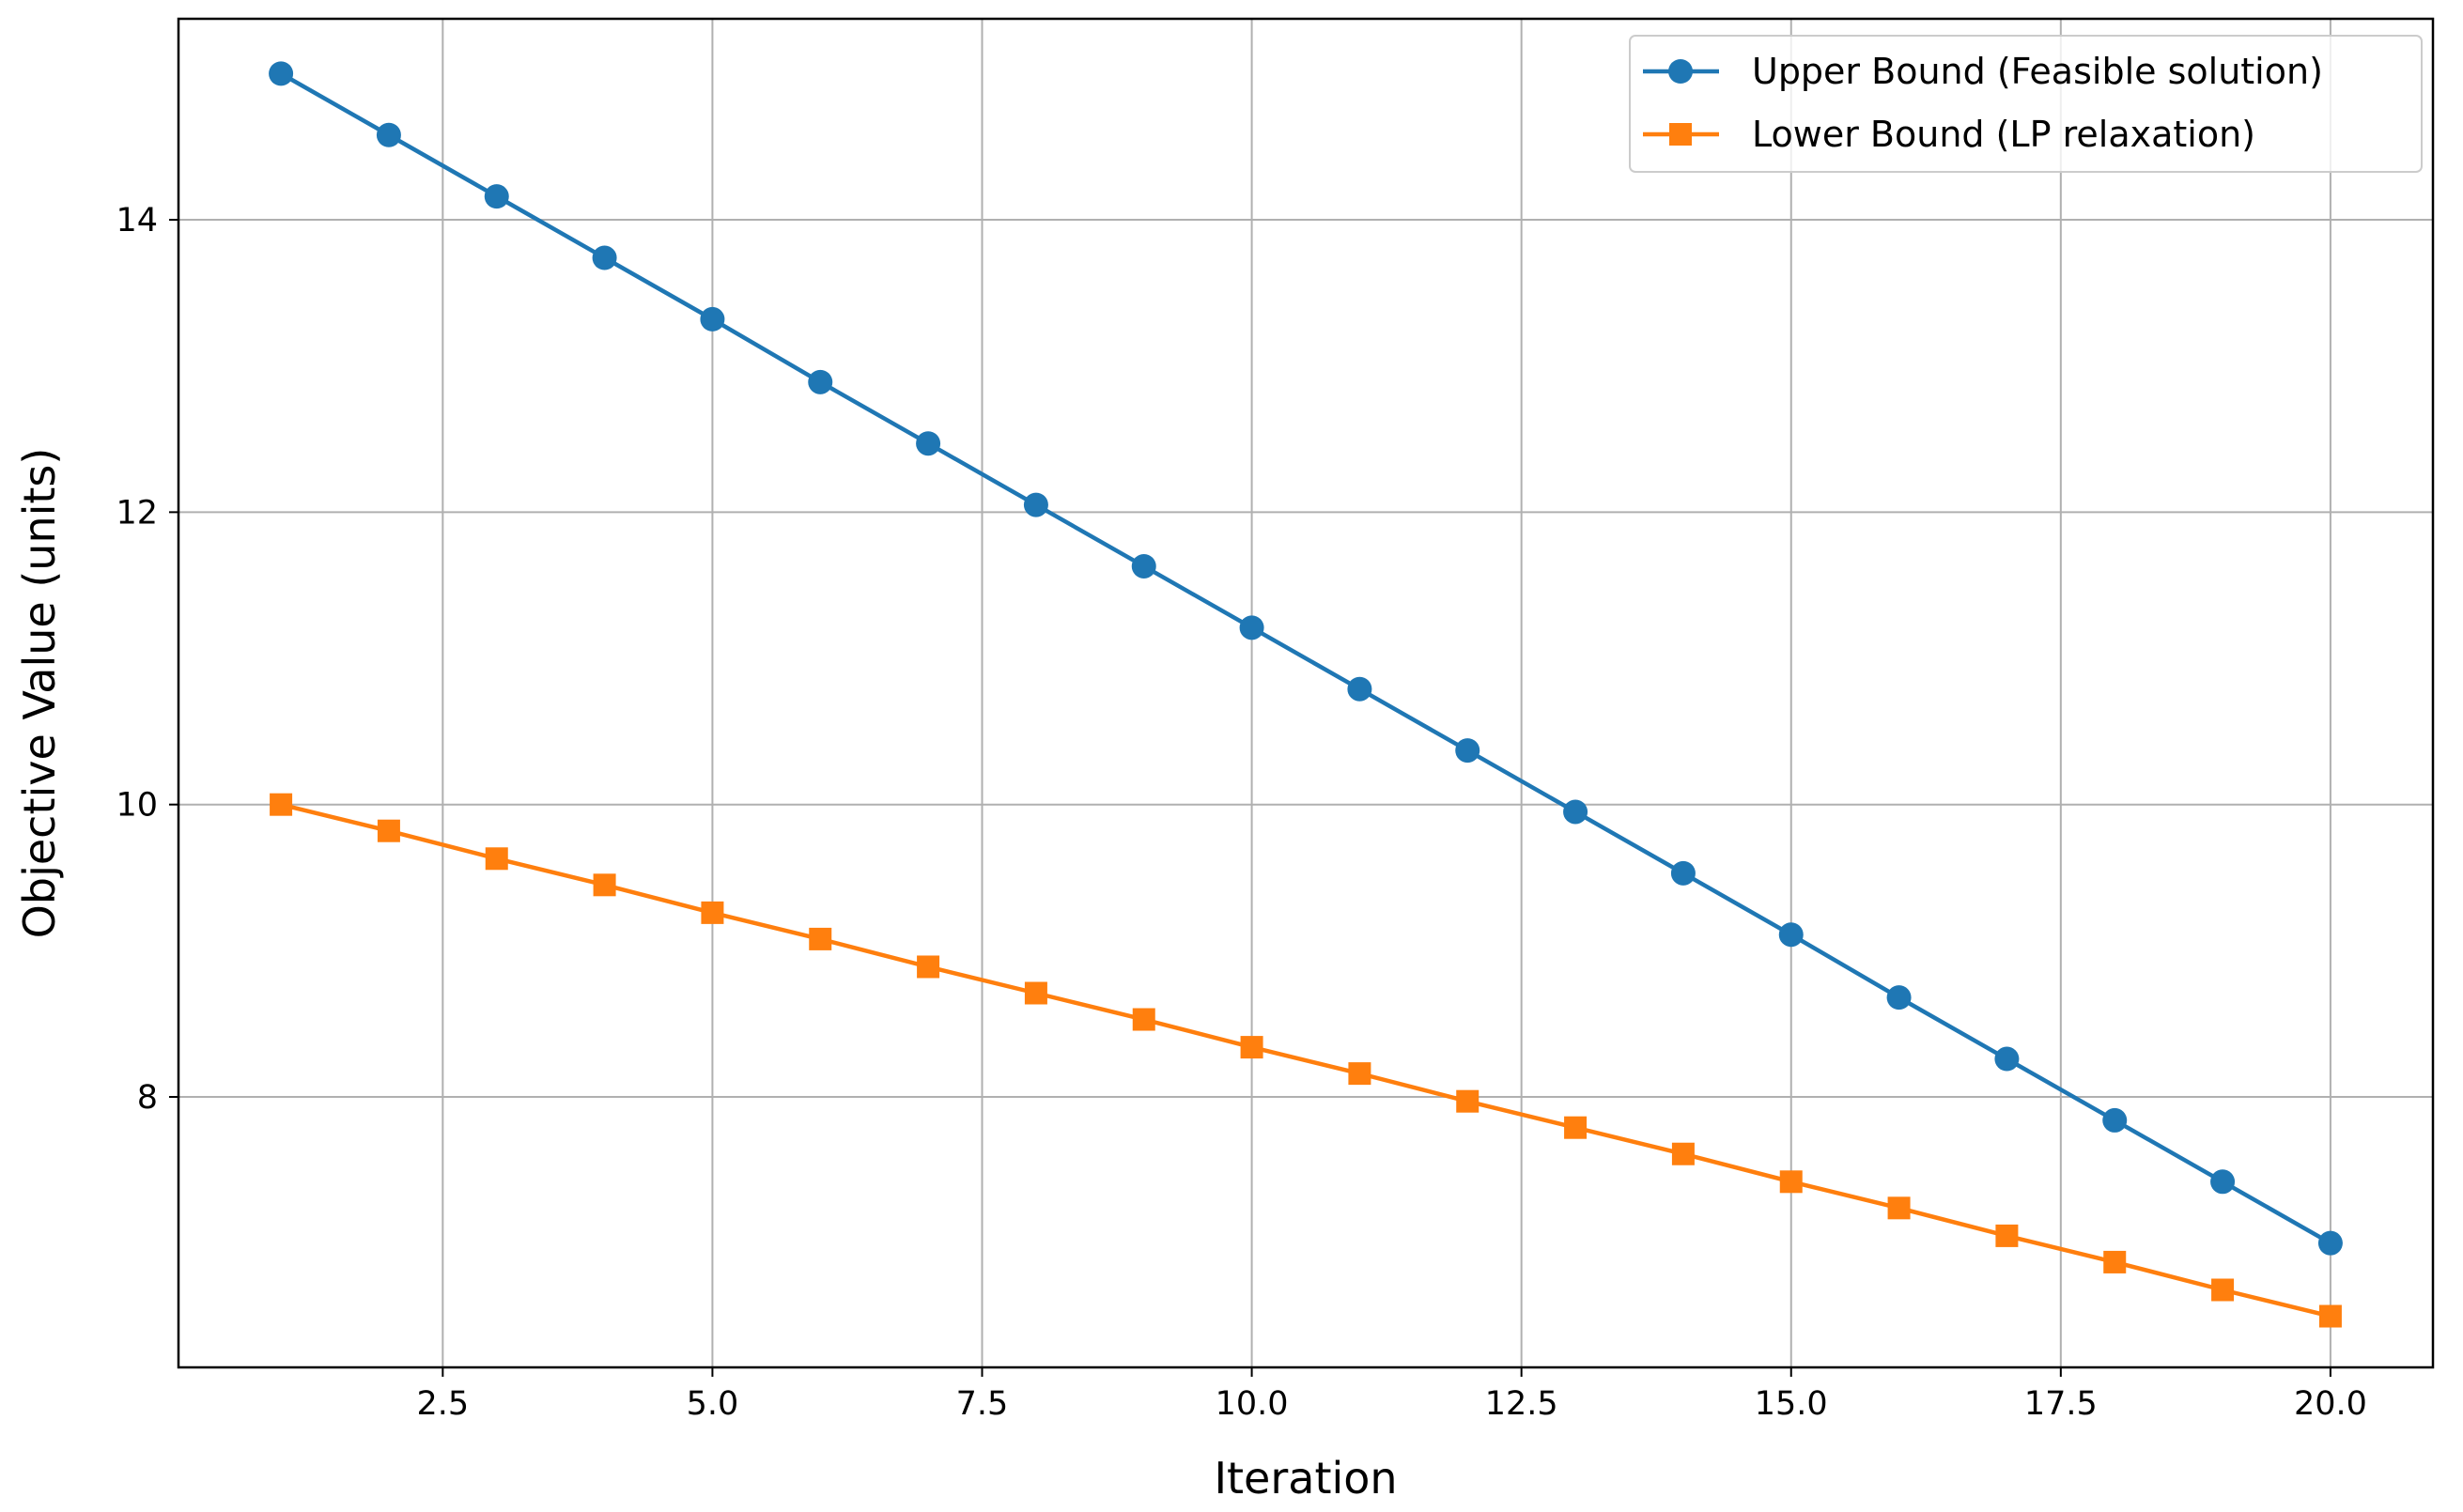  I want to click on x-axis-label: Iteration, so click(1306, 1478).